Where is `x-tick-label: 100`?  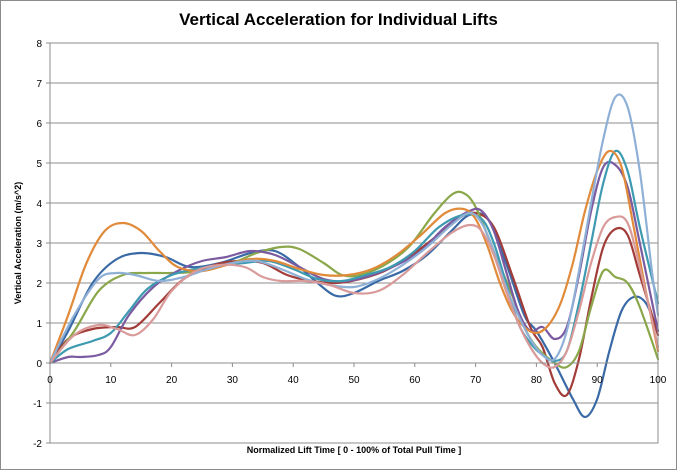 x-tick-label: 100 is located at coordinates (658, 380).